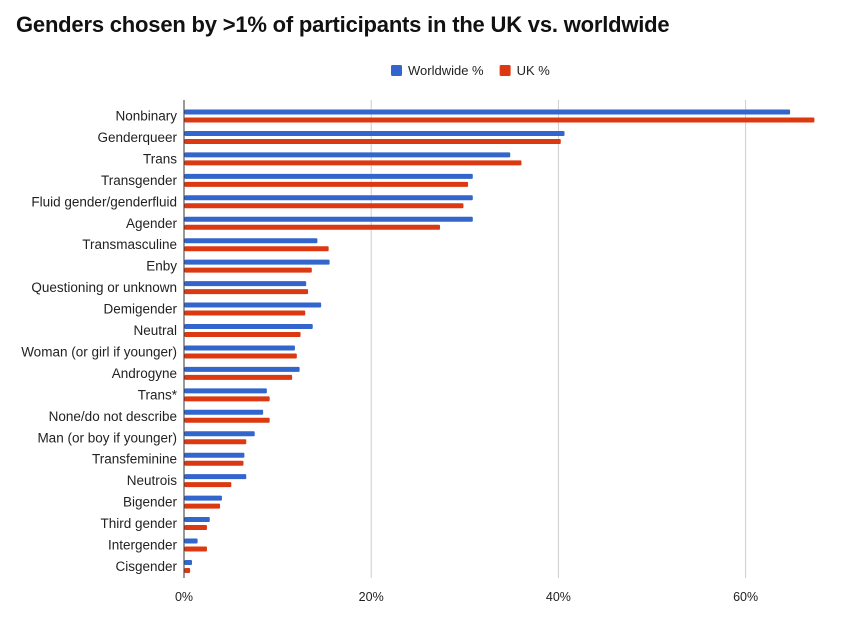 The image size is (853, 622). Describe the element at coordinates (150, 502) in the screenshot. I see `category-label-bigender: Bigender` at that location.